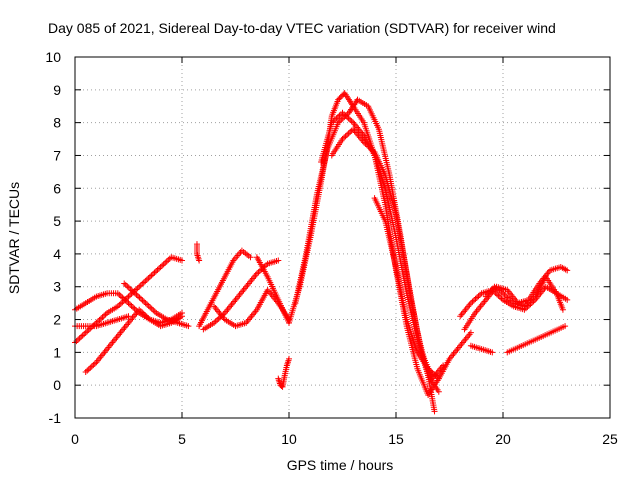  Describe the element at coordinates (55, 418) in the screenshot. I see `y-tick-label: -1` at that location.